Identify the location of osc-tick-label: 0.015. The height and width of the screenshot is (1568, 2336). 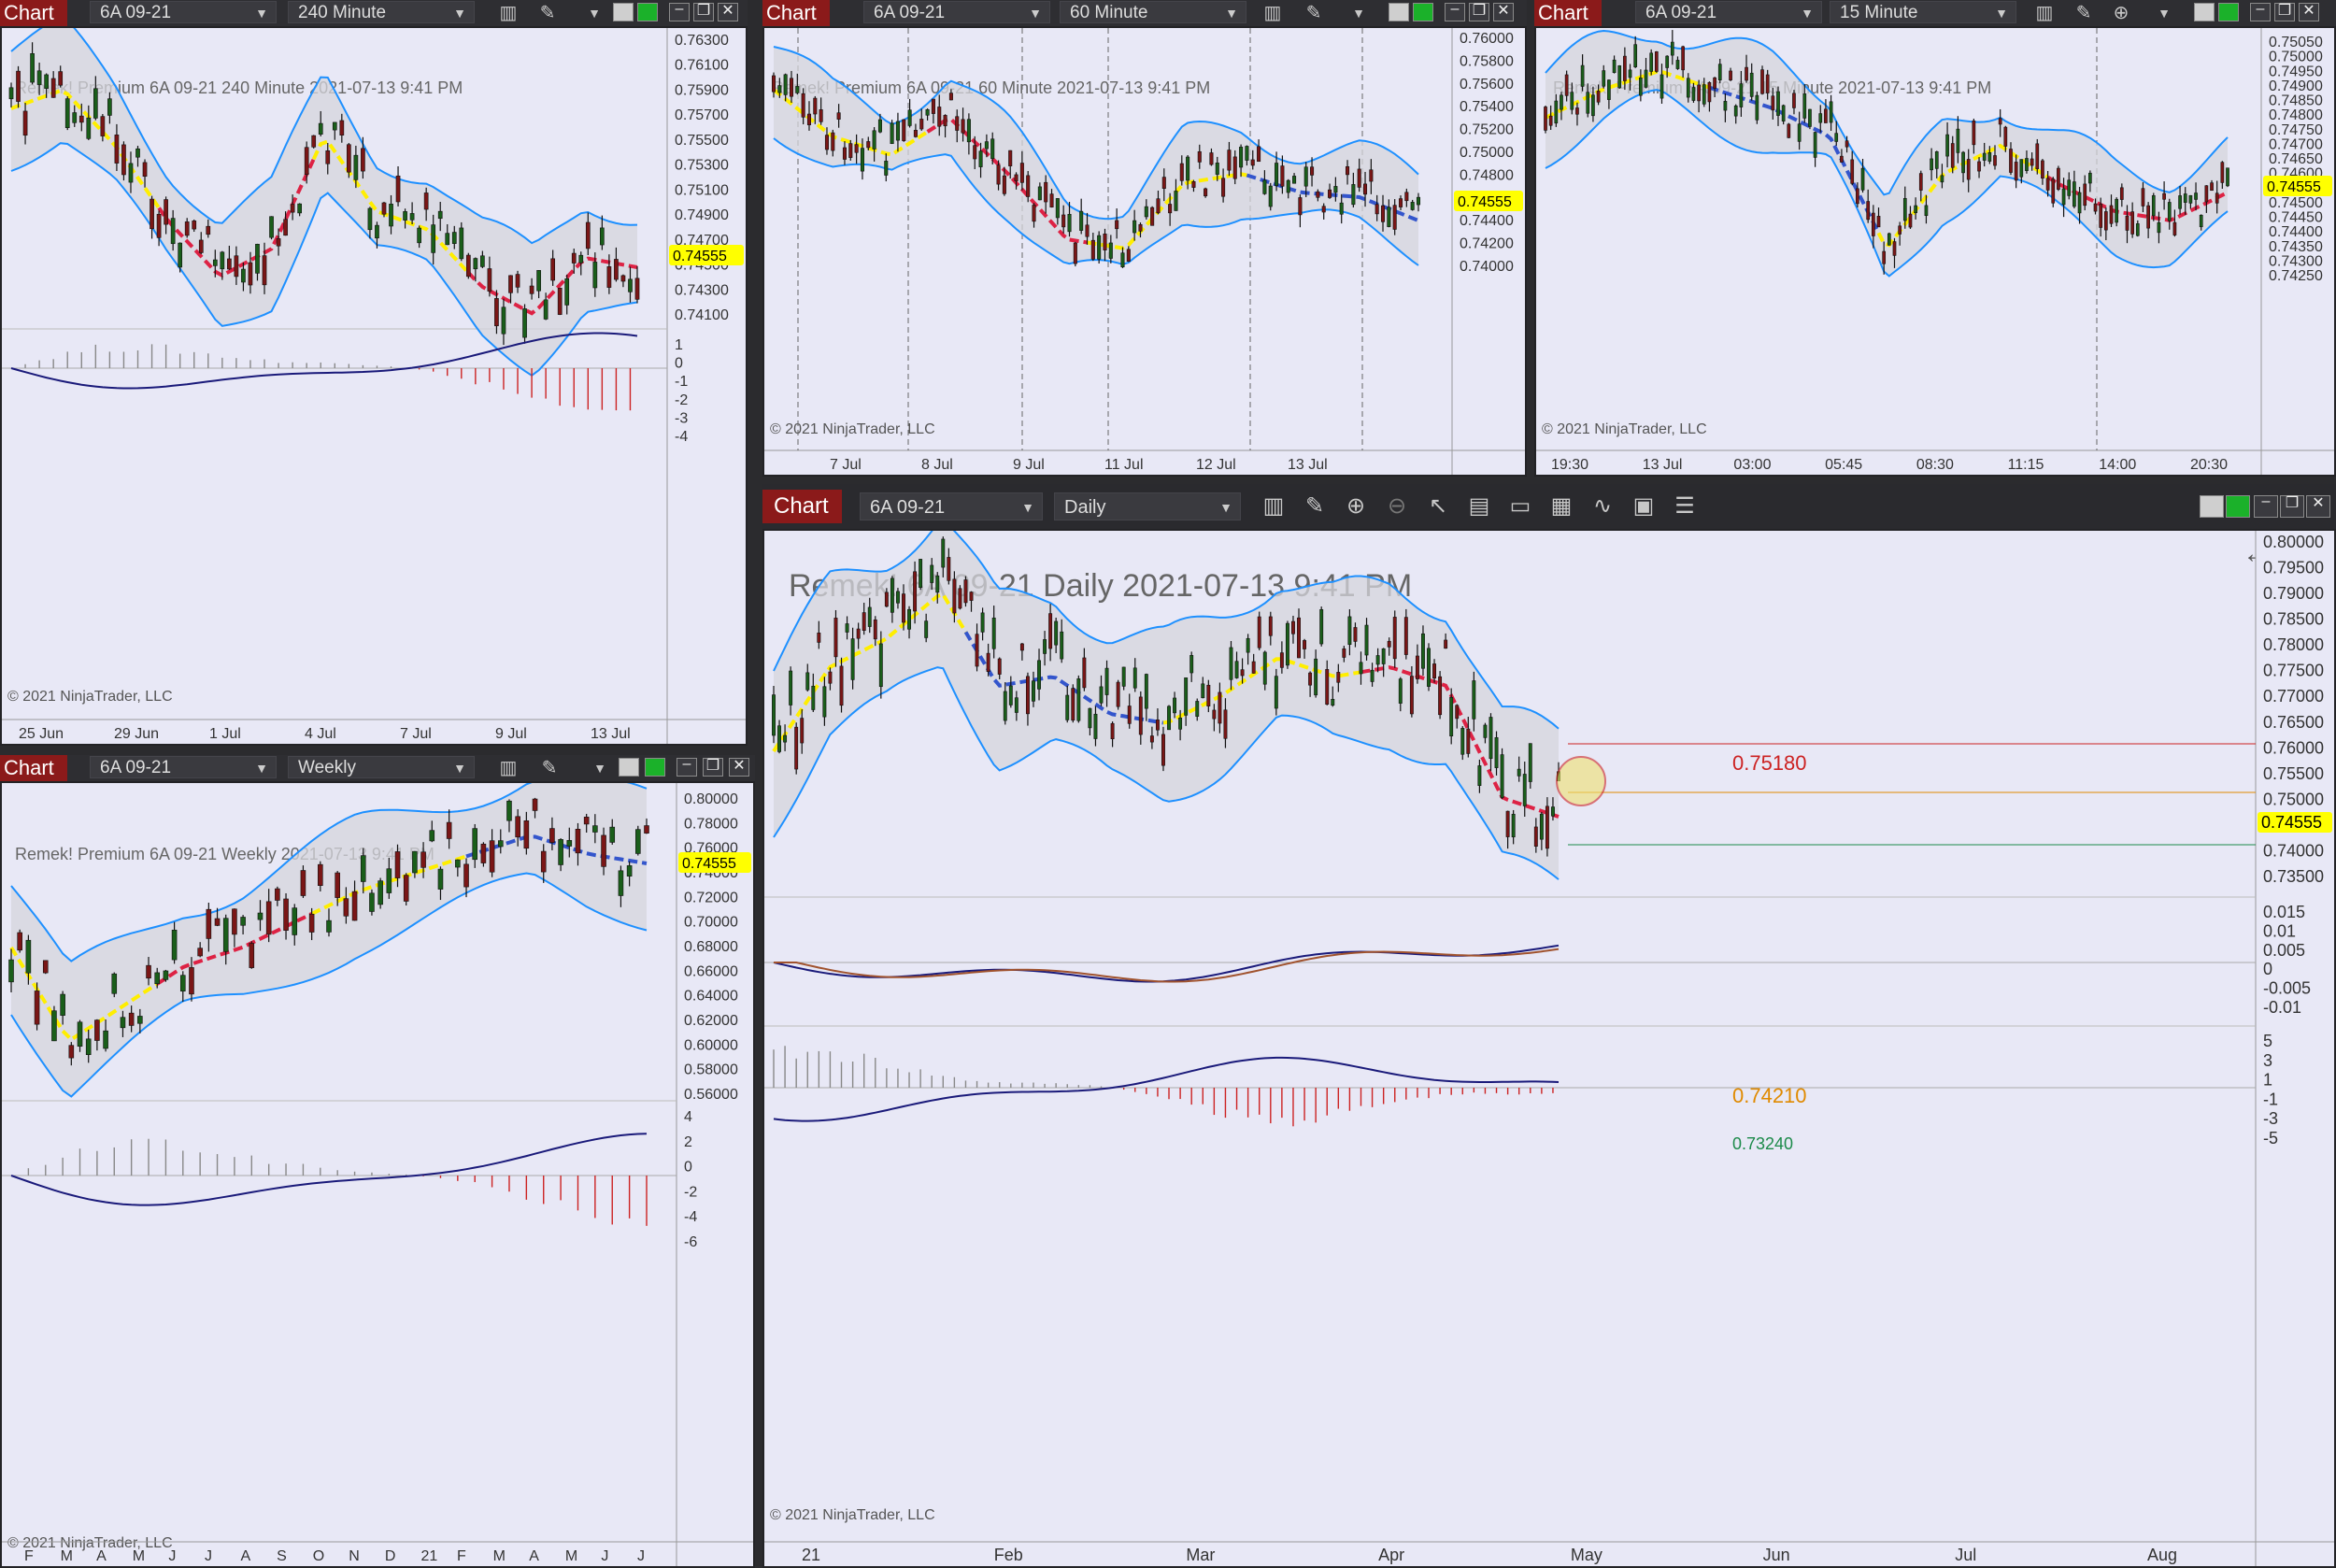
(2284, 912).